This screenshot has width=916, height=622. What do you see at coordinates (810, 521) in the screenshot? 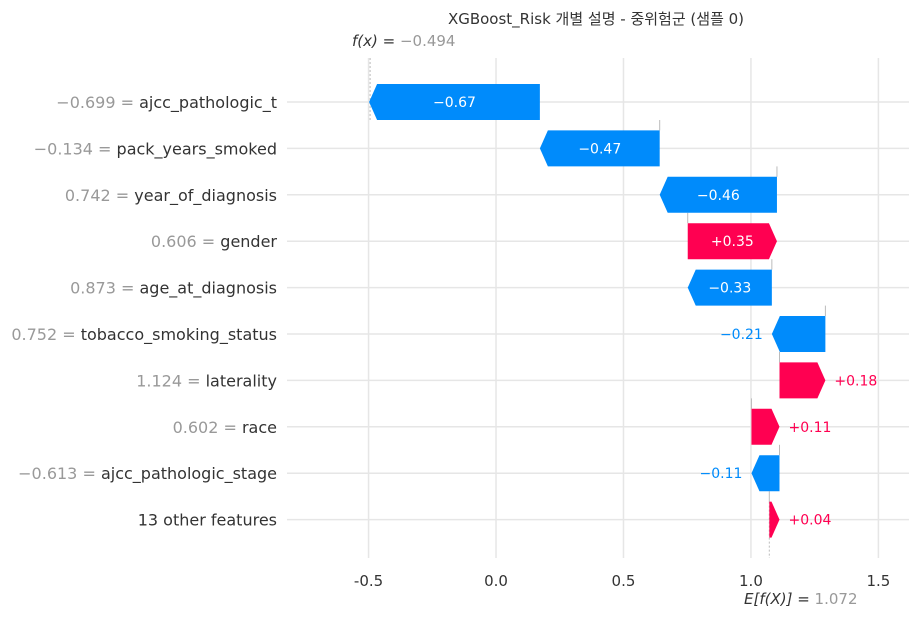
I see `bar-value-label: +0.04` at bounding box center [810, 521].